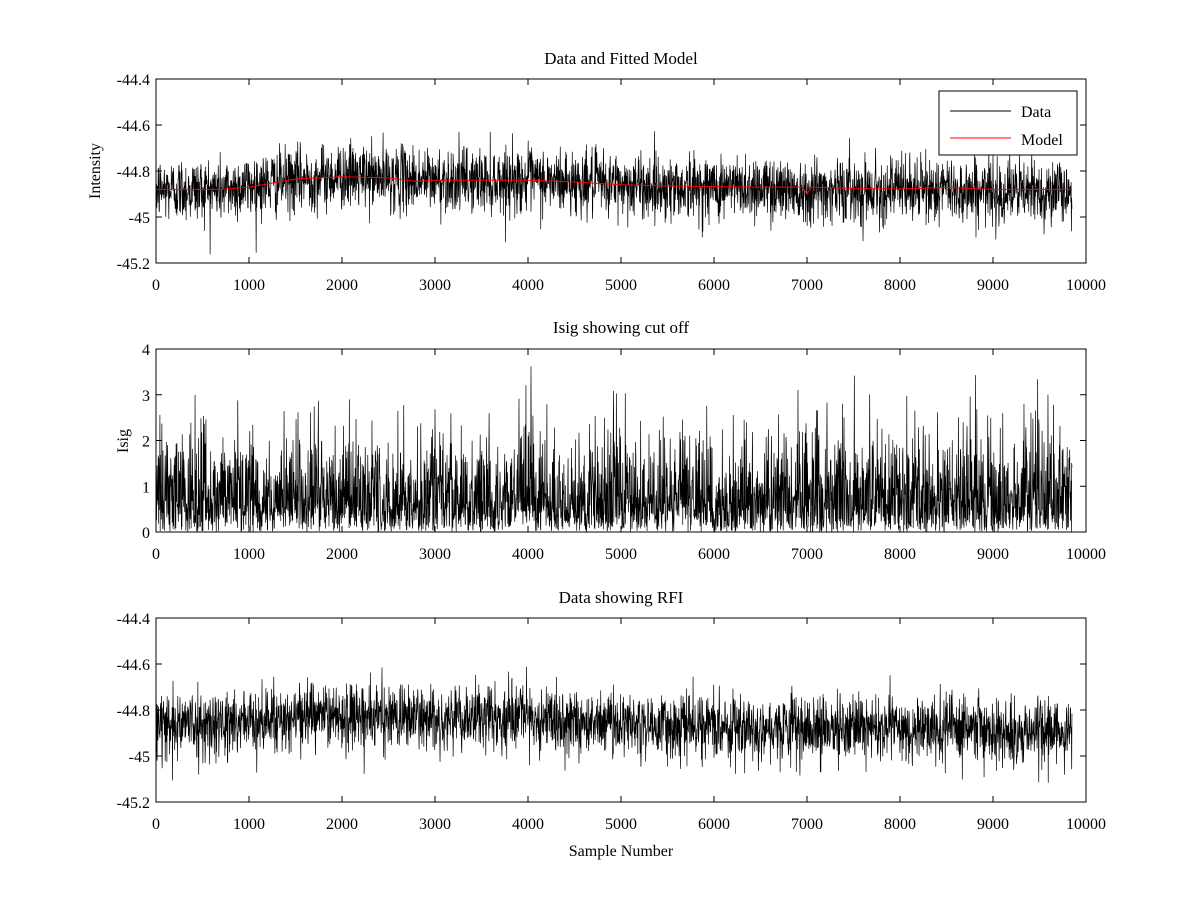 Image resolution: width=1200 pixels, height=900 pixels. Describe the element at coordinates (1086, 554) in the screenshot. I see `panel-2-xtick-label: 10000` at that location.